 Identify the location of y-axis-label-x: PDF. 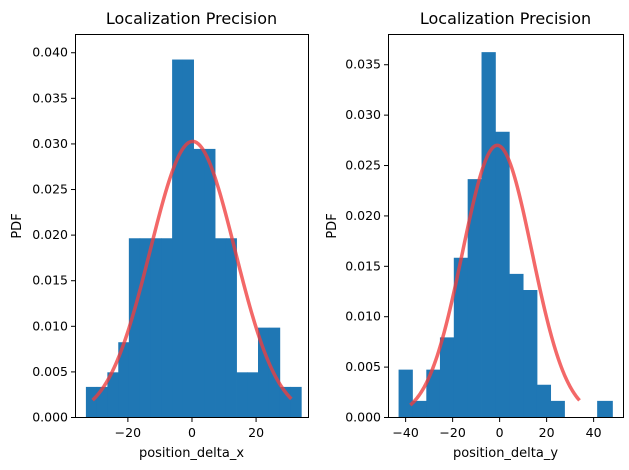
(17, 225).